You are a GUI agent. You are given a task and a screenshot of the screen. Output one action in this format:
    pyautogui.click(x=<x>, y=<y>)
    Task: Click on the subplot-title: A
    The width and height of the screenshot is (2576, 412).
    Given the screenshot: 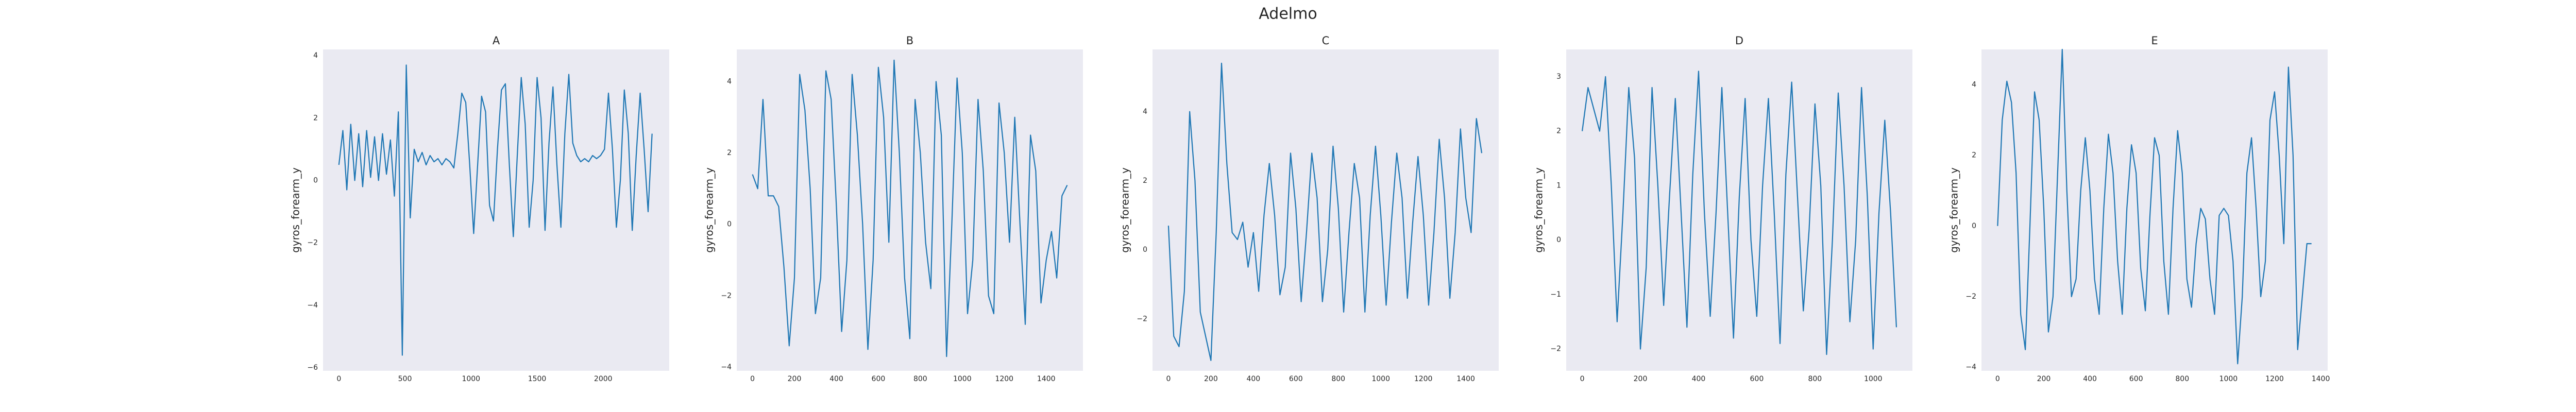 What is the action you would take?
    pyautogui.click(x=497, y=41)
    